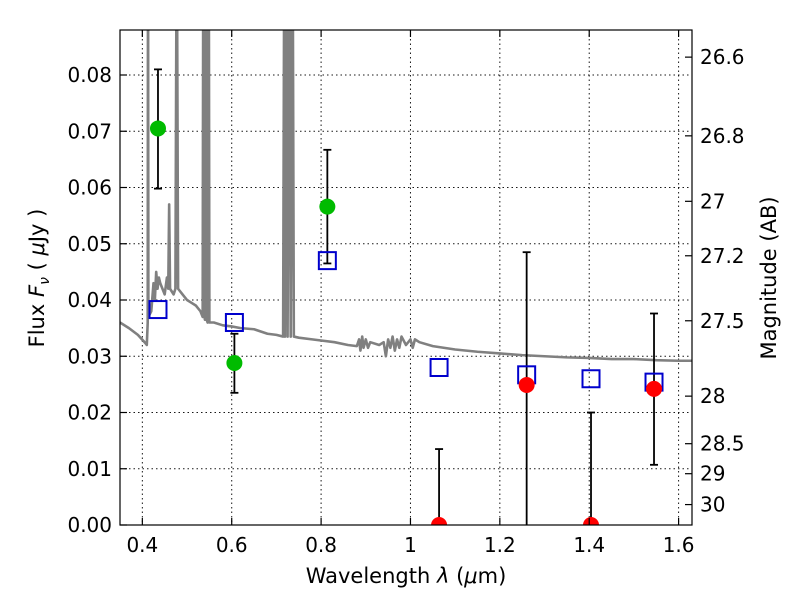 Image resolution: width=800 pixels, height=600 pixels. What do you see at coordinates (39, 278) in the screenshot?
I see `y-axis-label: Flux Fν ( μJy )` at bounding box center [39, 278].